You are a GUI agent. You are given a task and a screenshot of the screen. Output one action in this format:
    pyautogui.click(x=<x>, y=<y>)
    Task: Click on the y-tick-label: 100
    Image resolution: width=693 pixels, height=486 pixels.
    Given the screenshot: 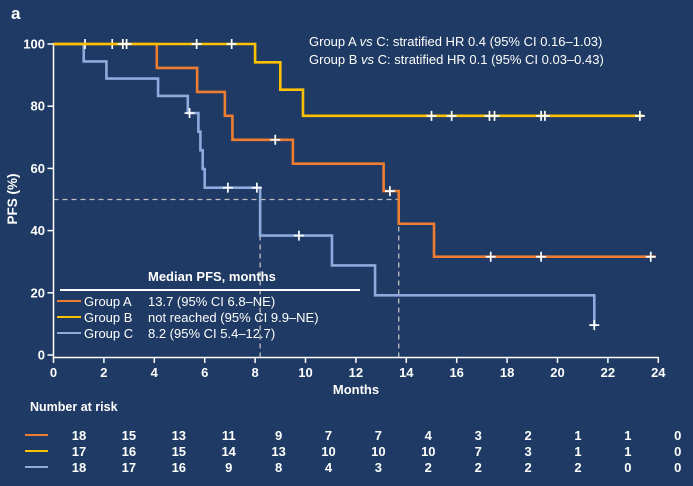 What is the action you would take?
    pyautogui.click(x=34, y=44)
    